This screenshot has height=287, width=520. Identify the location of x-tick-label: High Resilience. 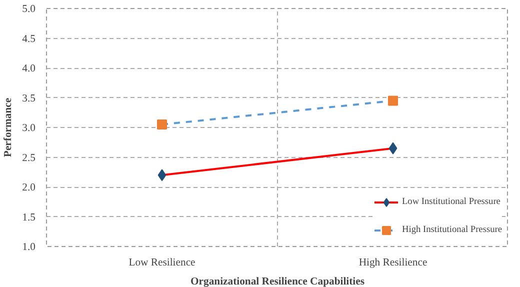
(393, 263).